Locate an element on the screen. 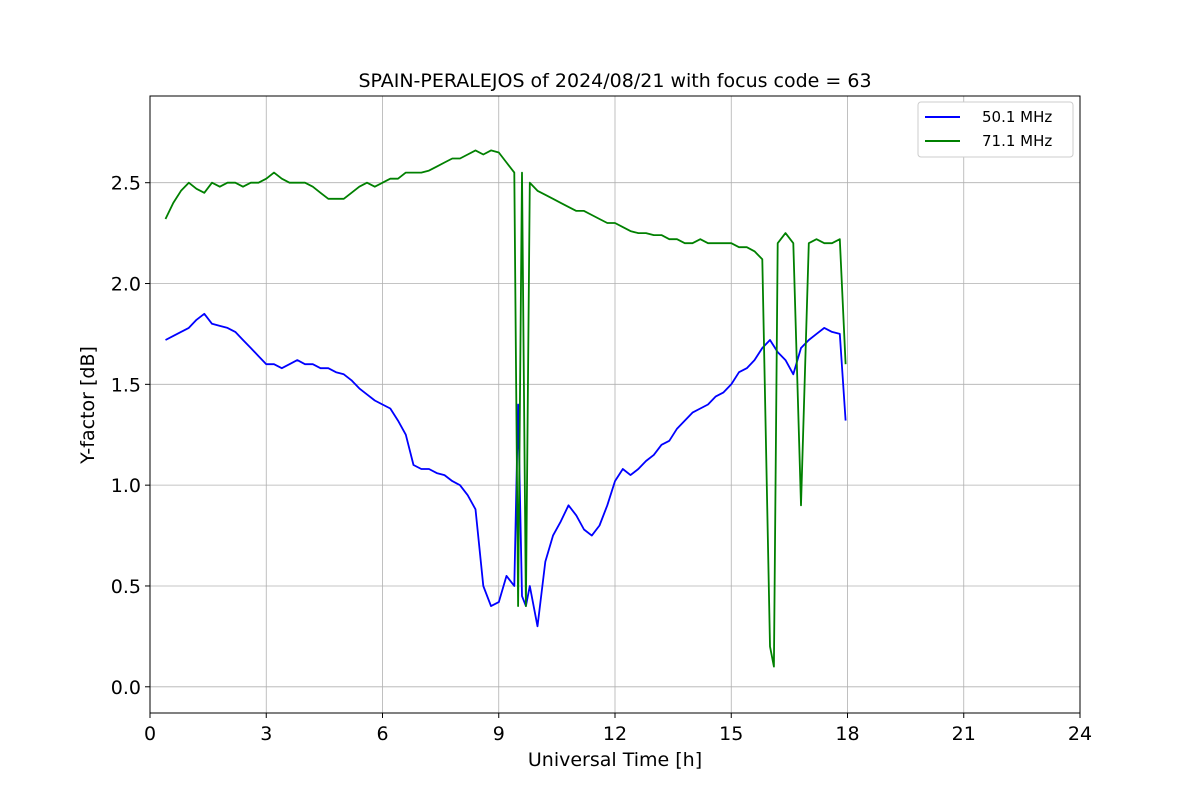 The width and height of the screenshot is (1200, 800). x-tick-label: 12 is located at coordinates (615, 734).